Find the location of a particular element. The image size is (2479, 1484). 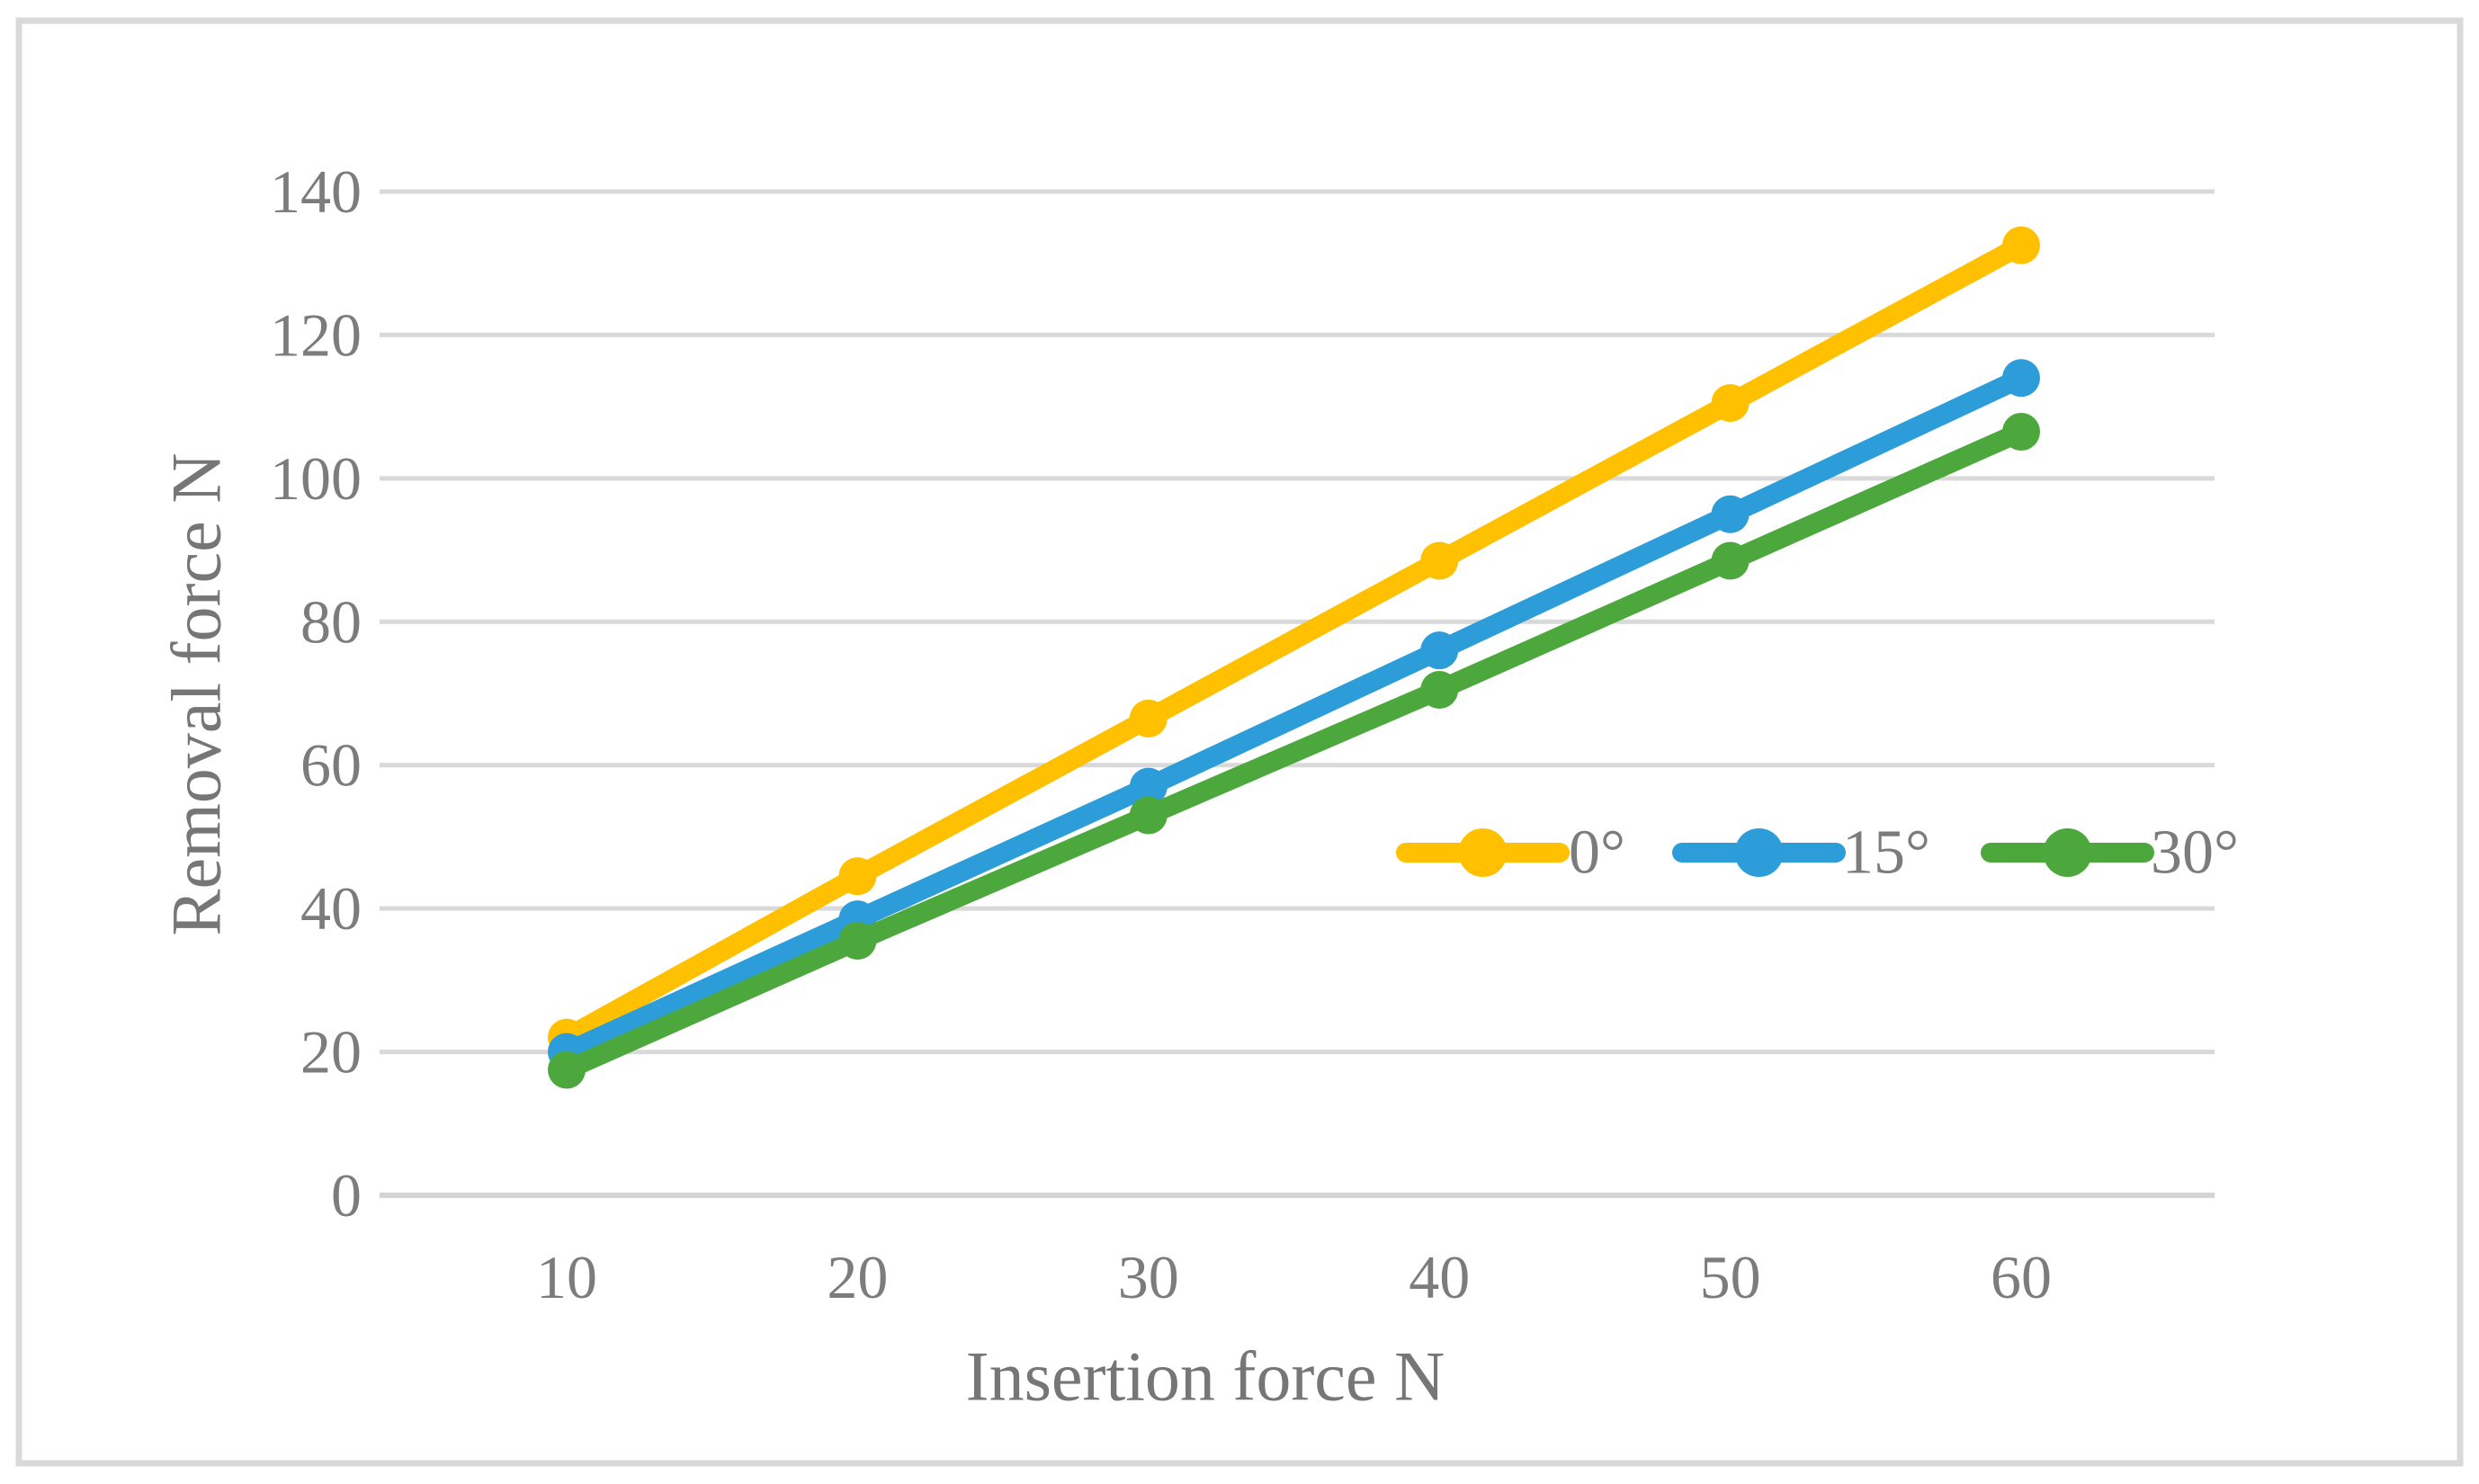

y-tick-label: 80 is located at coordinates (331, 621).